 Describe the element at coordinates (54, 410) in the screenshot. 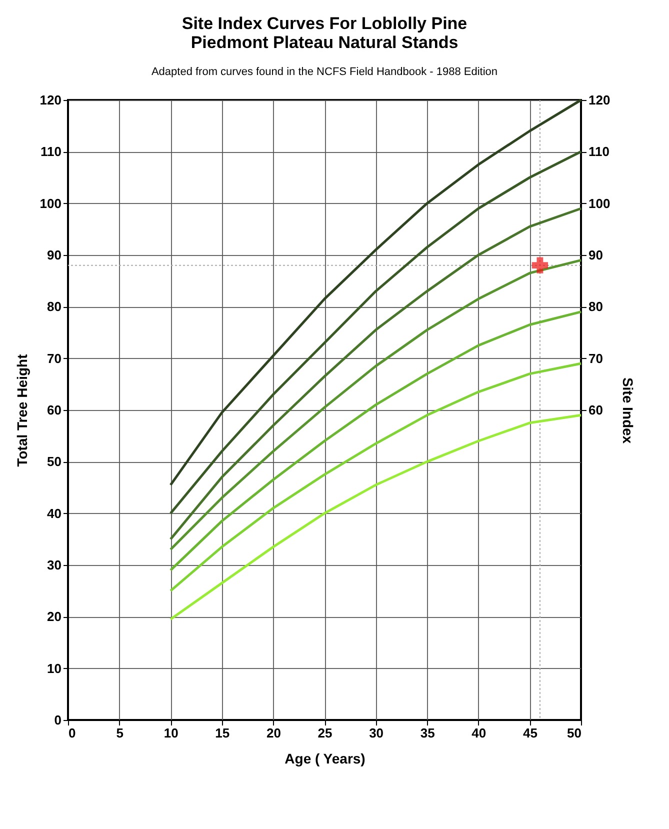

I see `y-tick-label: 60` at that location.